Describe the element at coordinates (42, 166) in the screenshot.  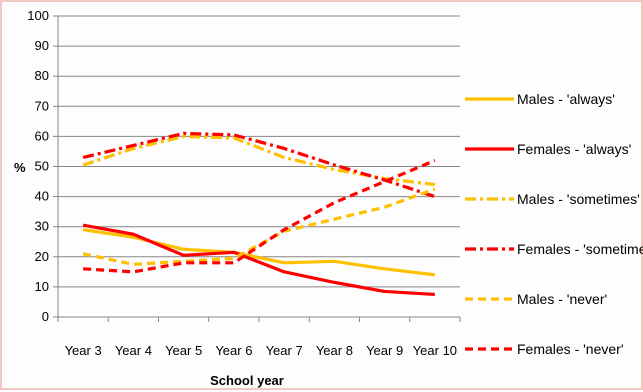
I see `y-tick-label: 50` at that location.